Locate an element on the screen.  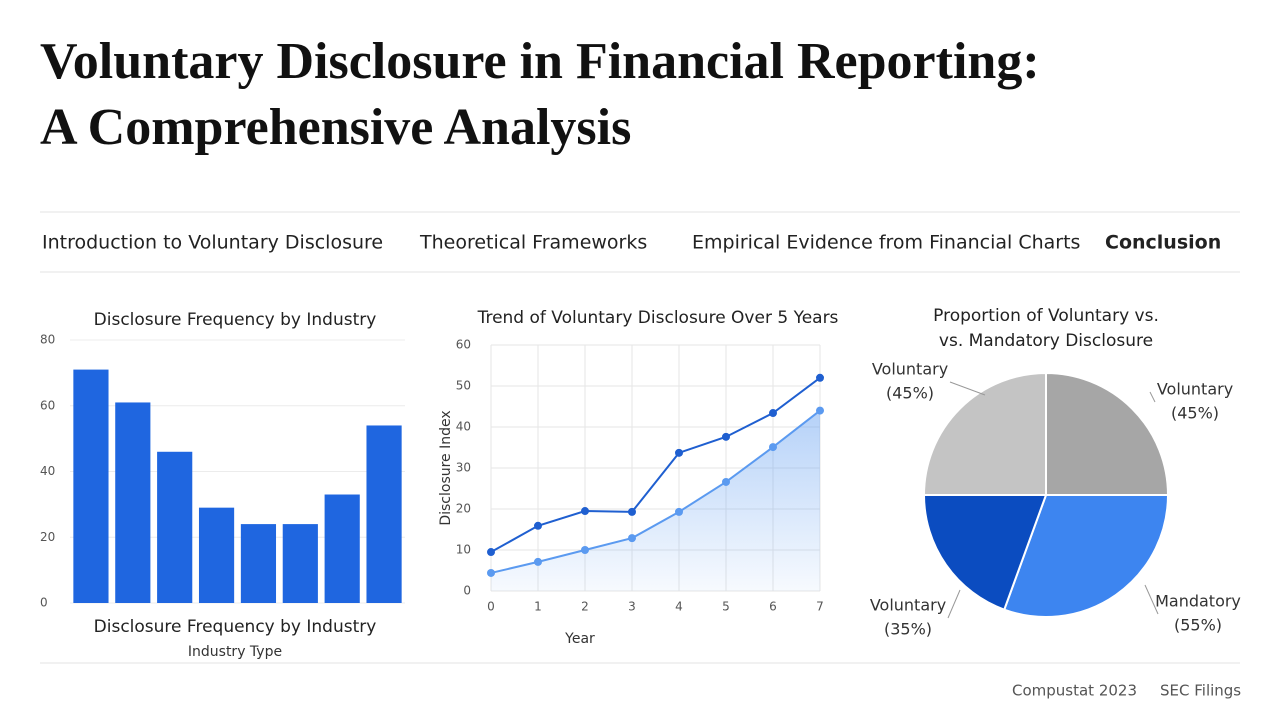
line-area is located at coordinates (655, 500).